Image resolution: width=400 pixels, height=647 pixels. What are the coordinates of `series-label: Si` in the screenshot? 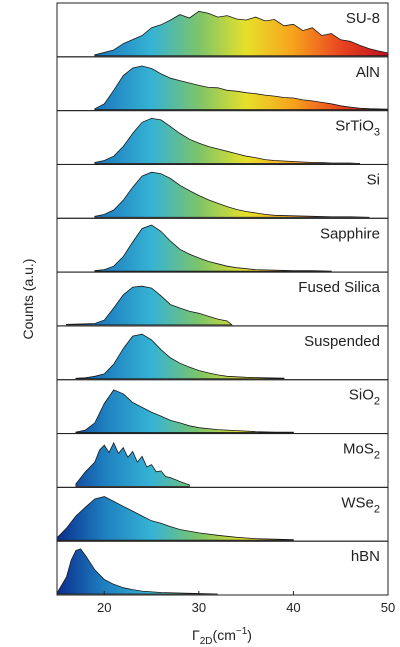 It's located at (373, 179).